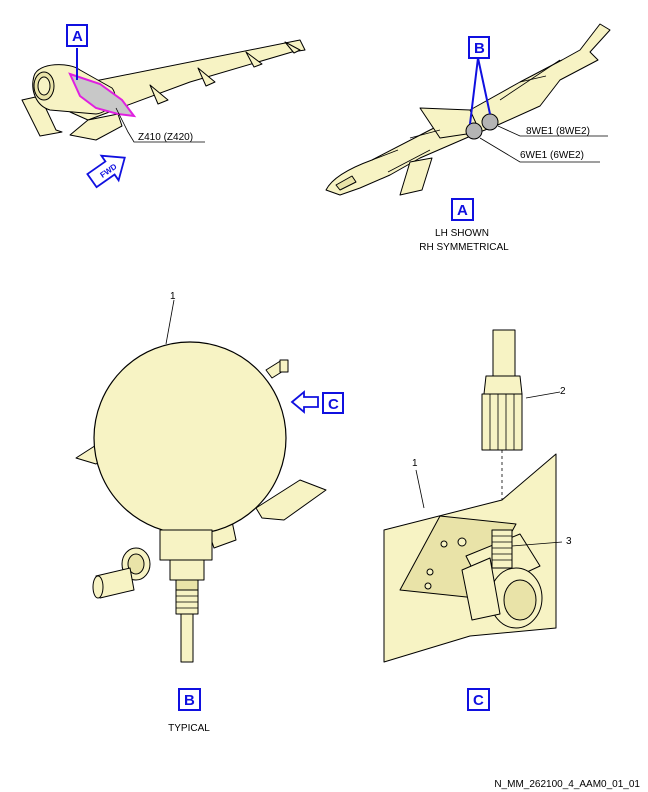  I want to click on callout-c-arrow, so click(333, 403).